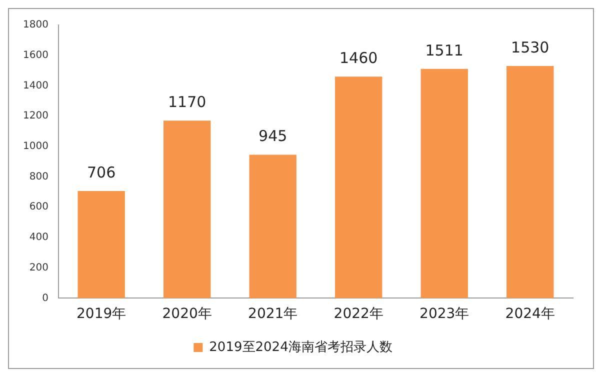  I want to click on x-tick-label: 2020年, so click(187, 314).